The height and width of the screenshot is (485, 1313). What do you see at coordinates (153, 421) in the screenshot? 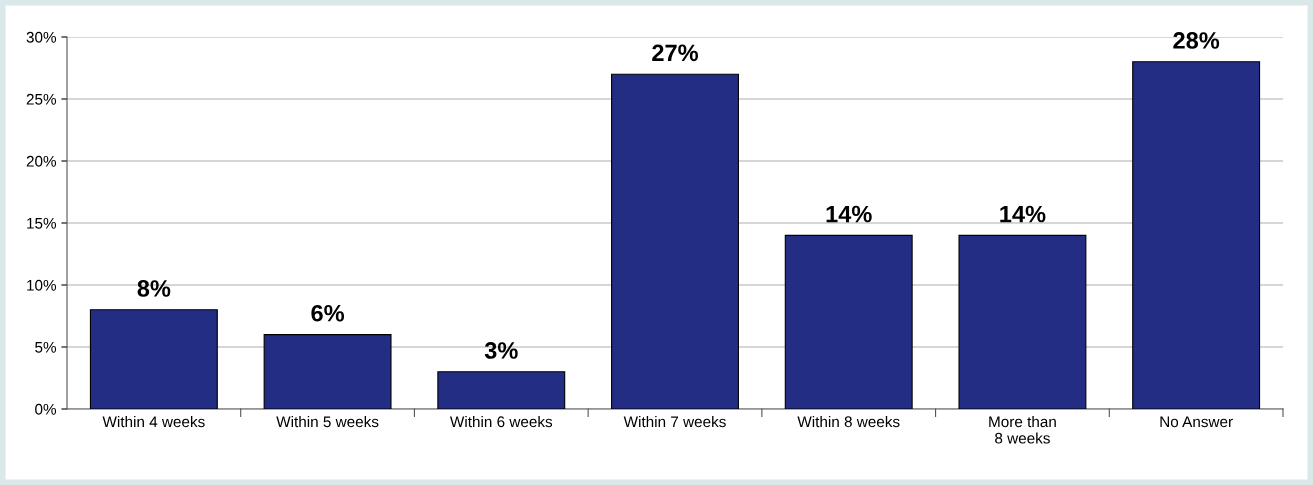
I see `x-tick-label: Within 4 weeks` at bounding box center [153, 421].